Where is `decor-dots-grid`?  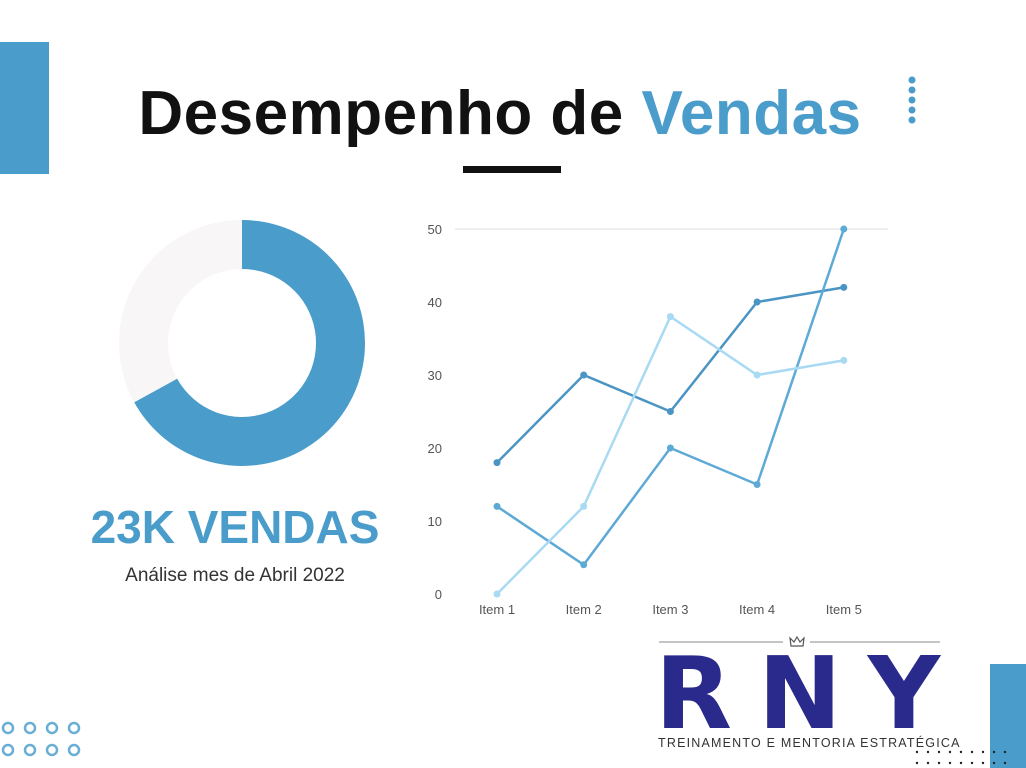
decor-dots-grid is located at coordinates (961, 757).